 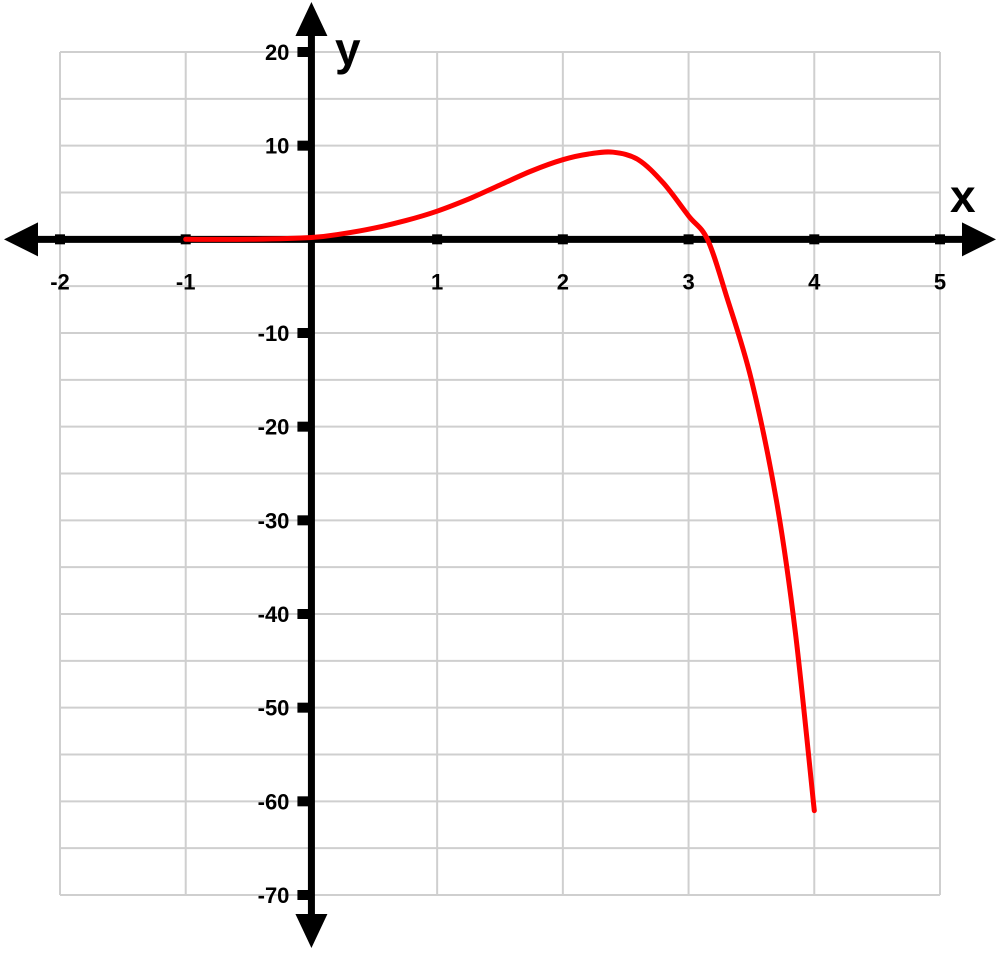 What do you see at coordinates (274, 333) in the screenshot?
I see `y-tick-label: -10` at bounding box center [274, 333].